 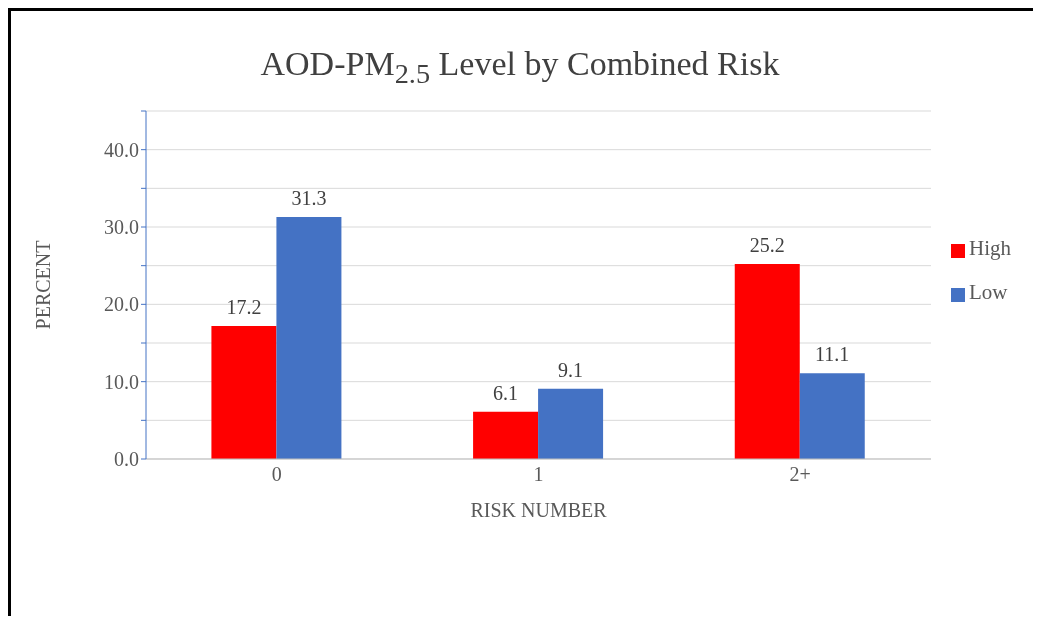 I want to click on chart-title: AOD-PM$_{2.5}$ Level by Combined Risk, so click(x=520, y=67).